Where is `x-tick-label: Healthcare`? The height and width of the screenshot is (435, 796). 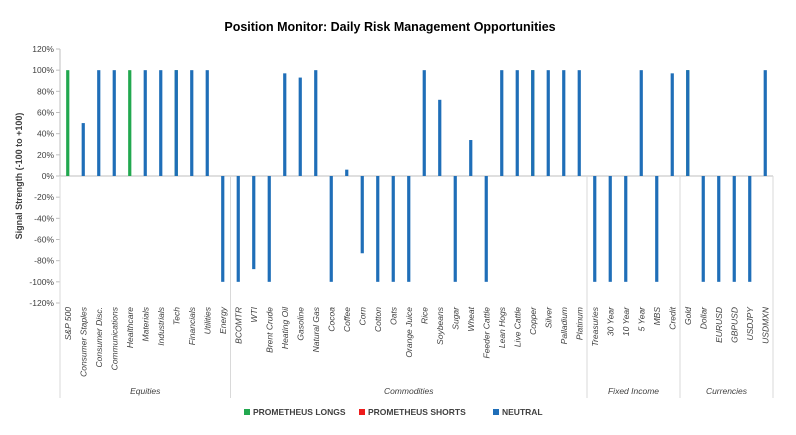 x-tick-label: Healthcare is located at coordinates (130, 327).